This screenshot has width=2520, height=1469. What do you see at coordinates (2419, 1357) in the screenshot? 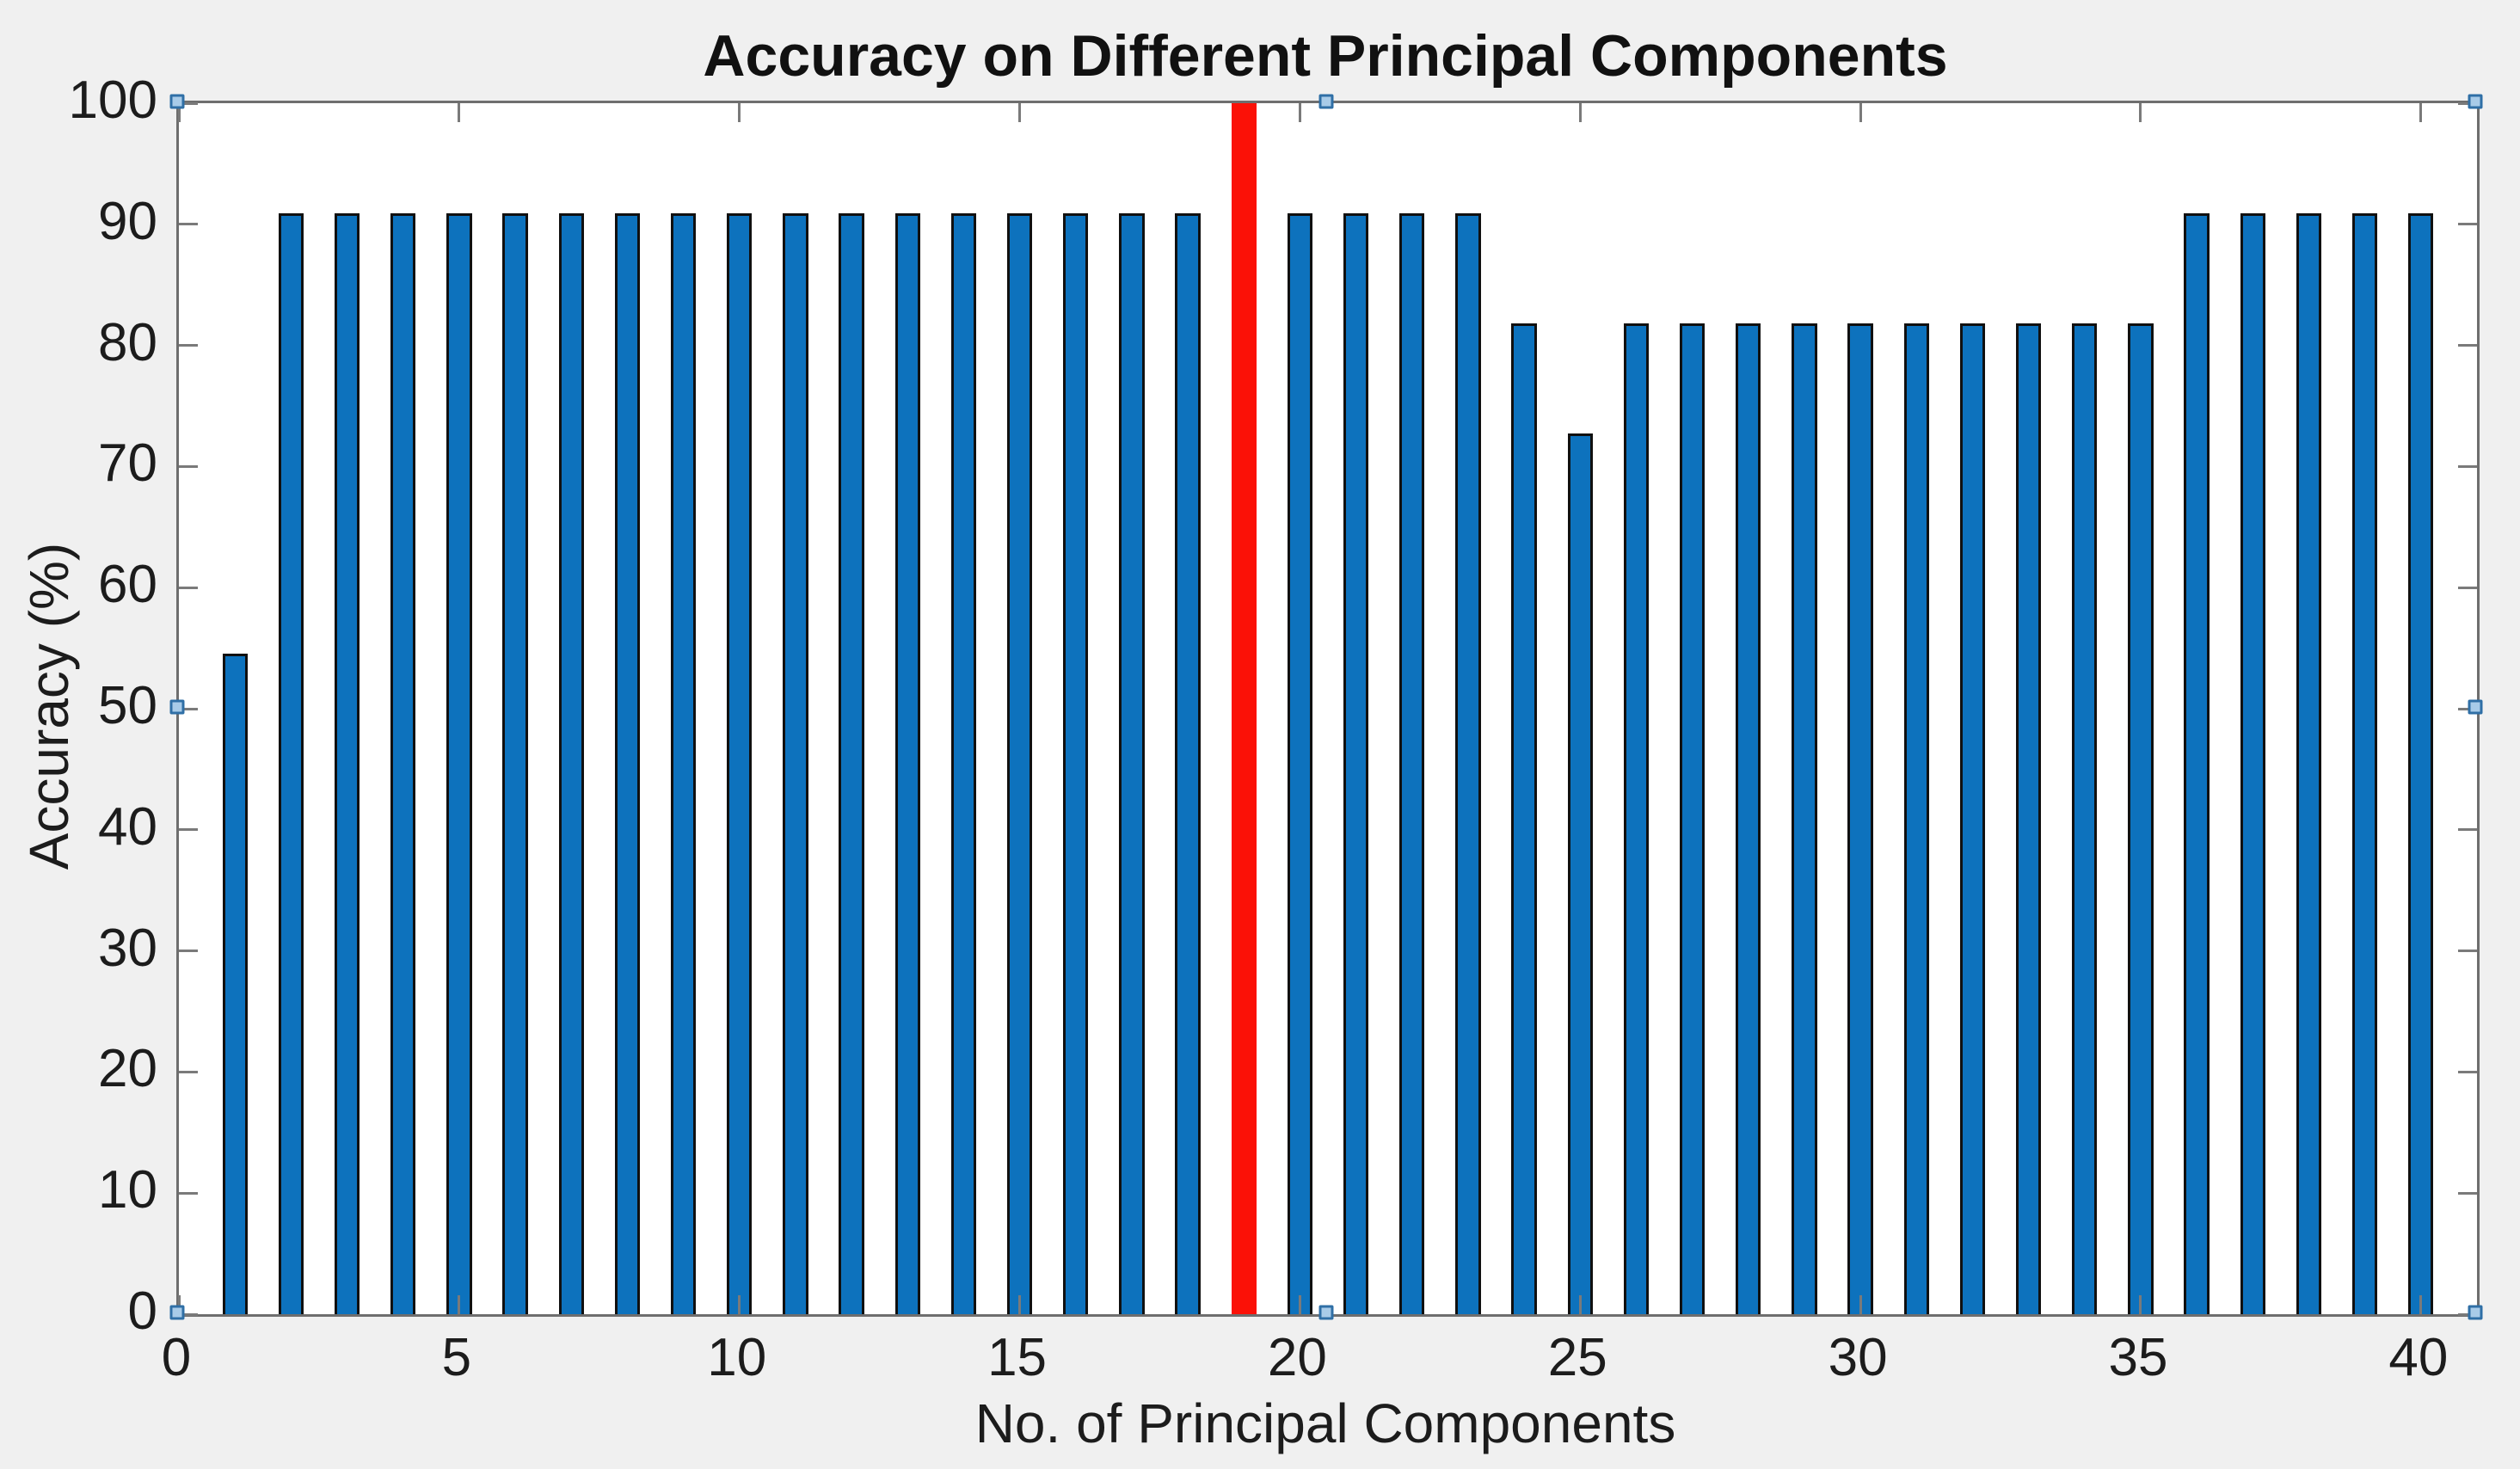
I see `x-tick-label: 40` at bounding box center [2419, 1357].